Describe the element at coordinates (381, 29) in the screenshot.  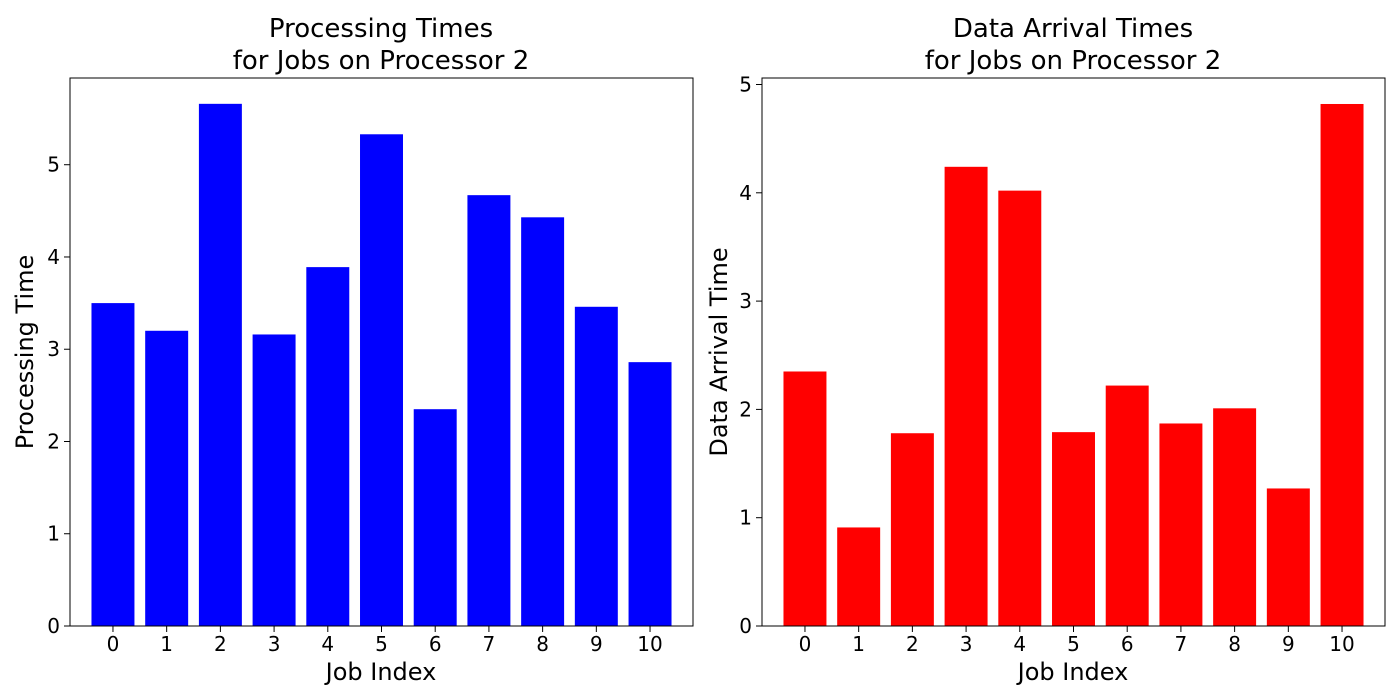
I see `chart-title-line-1: Processing Times` at that location.